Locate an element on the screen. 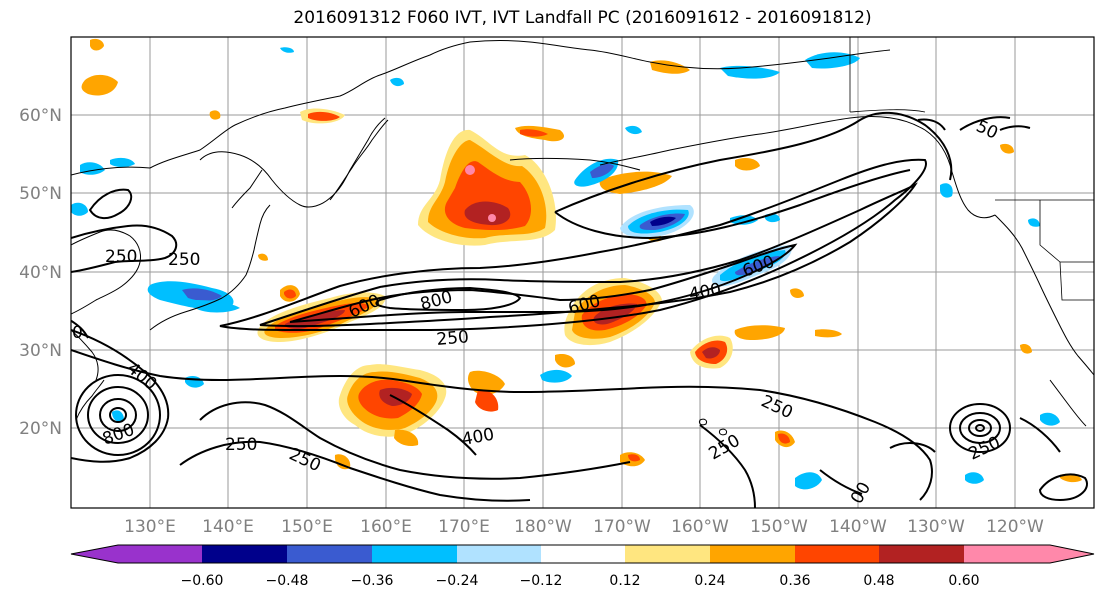  lon-label: 130°E is located at coordinates (150, 527).